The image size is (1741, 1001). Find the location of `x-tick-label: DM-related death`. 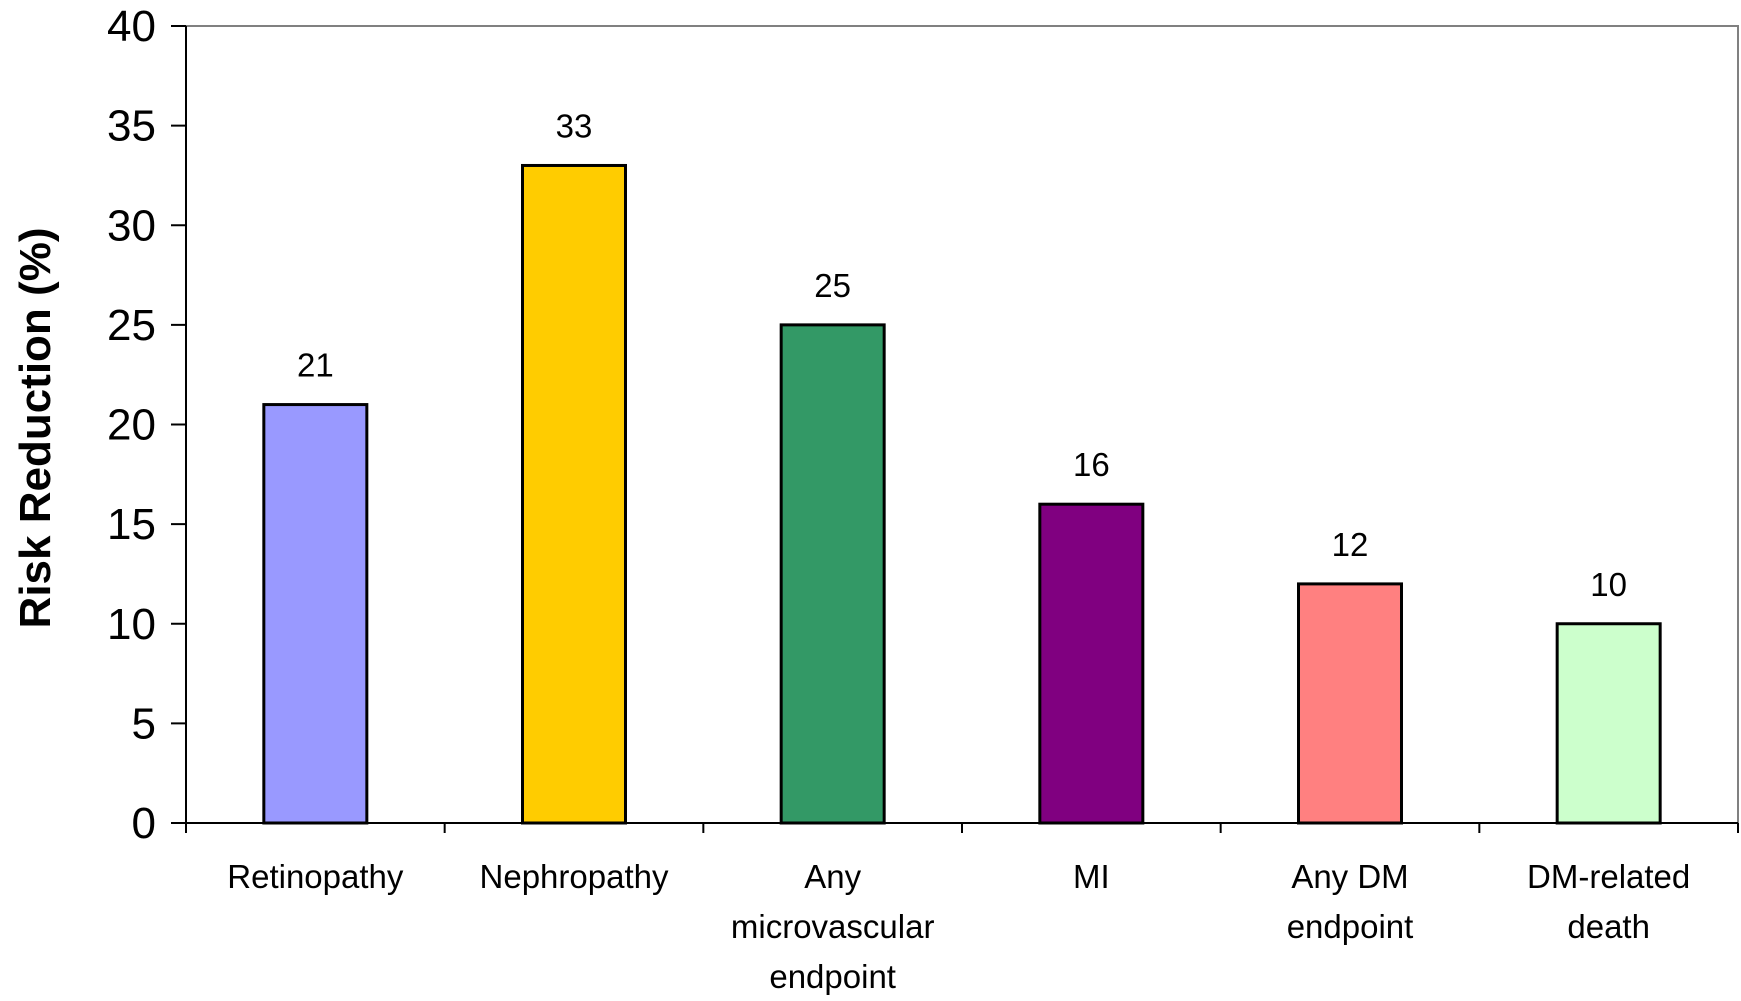

x-tick-label: DM-related death is located at coordinates (1608, 901).